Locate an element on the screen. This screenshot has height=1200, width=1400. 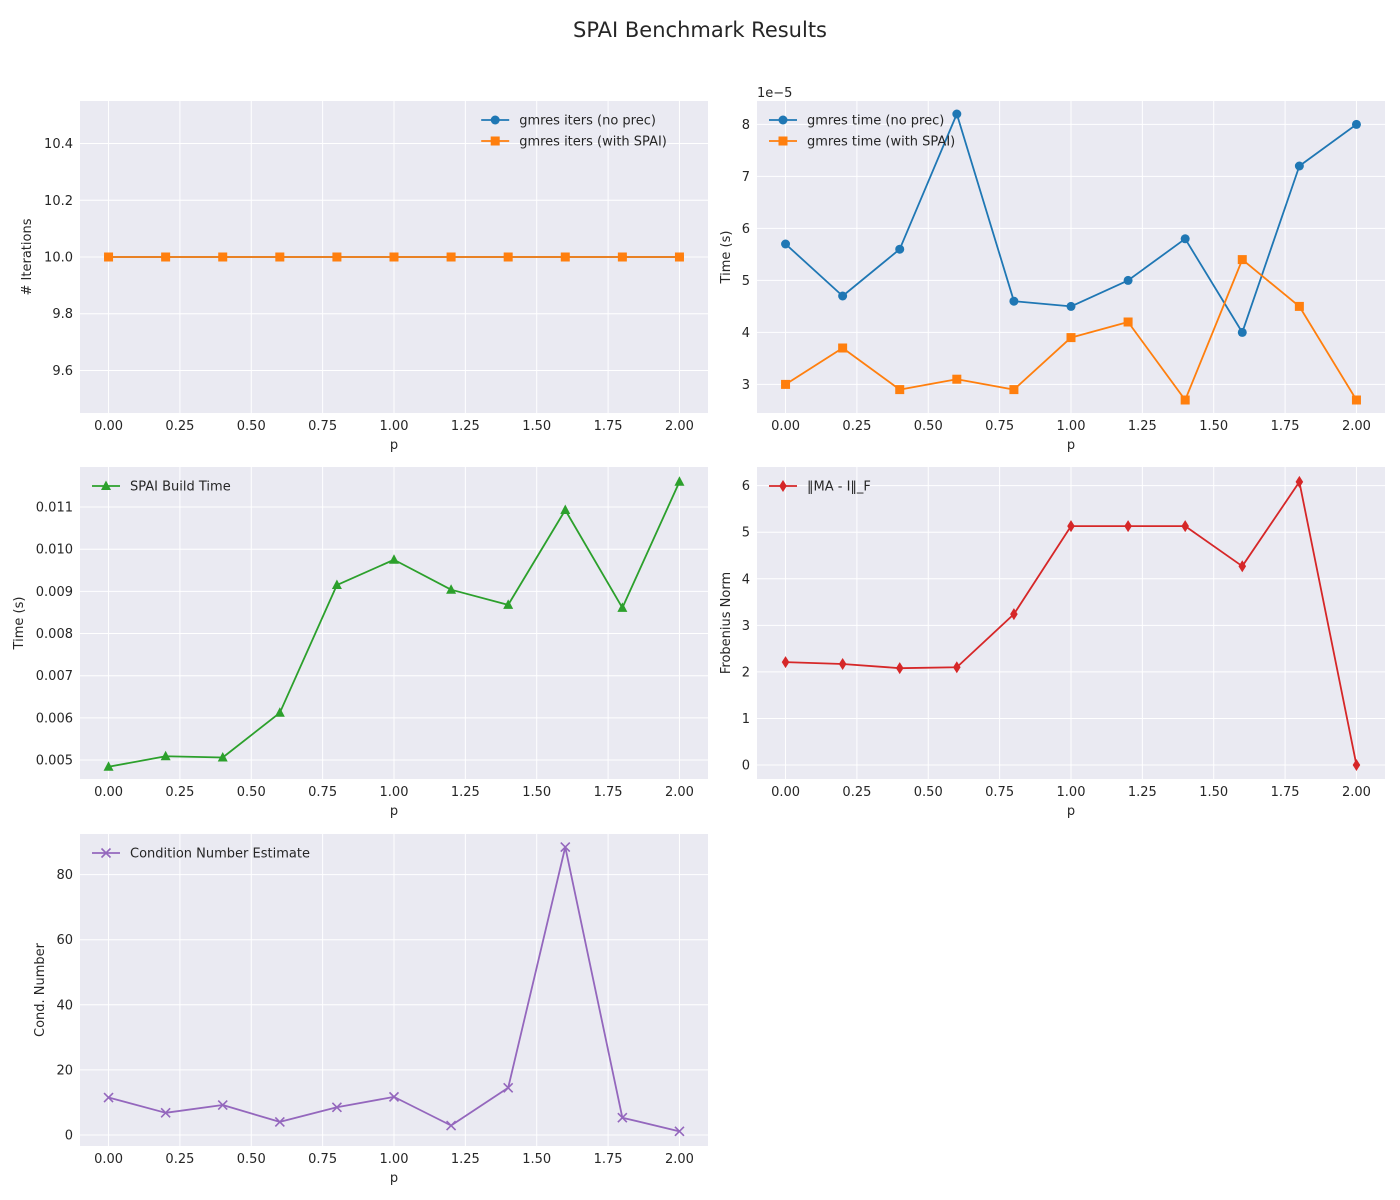
x-axis-label: p is located at coordinates (1071, 811).